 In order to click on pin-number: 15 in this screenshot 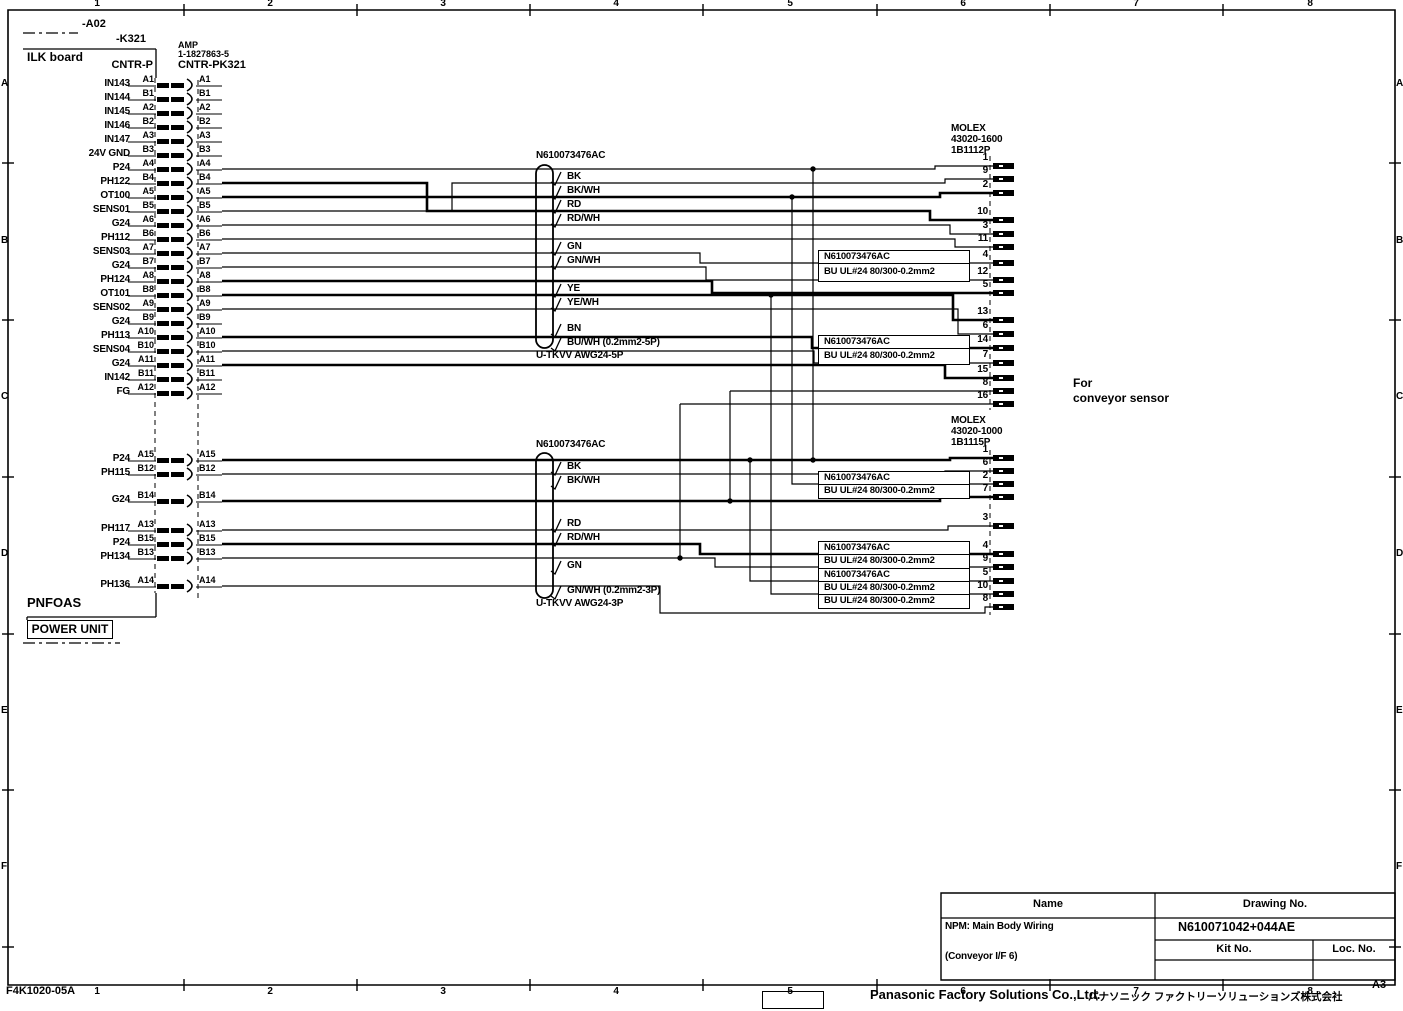, I will do `click(982, 369)`.